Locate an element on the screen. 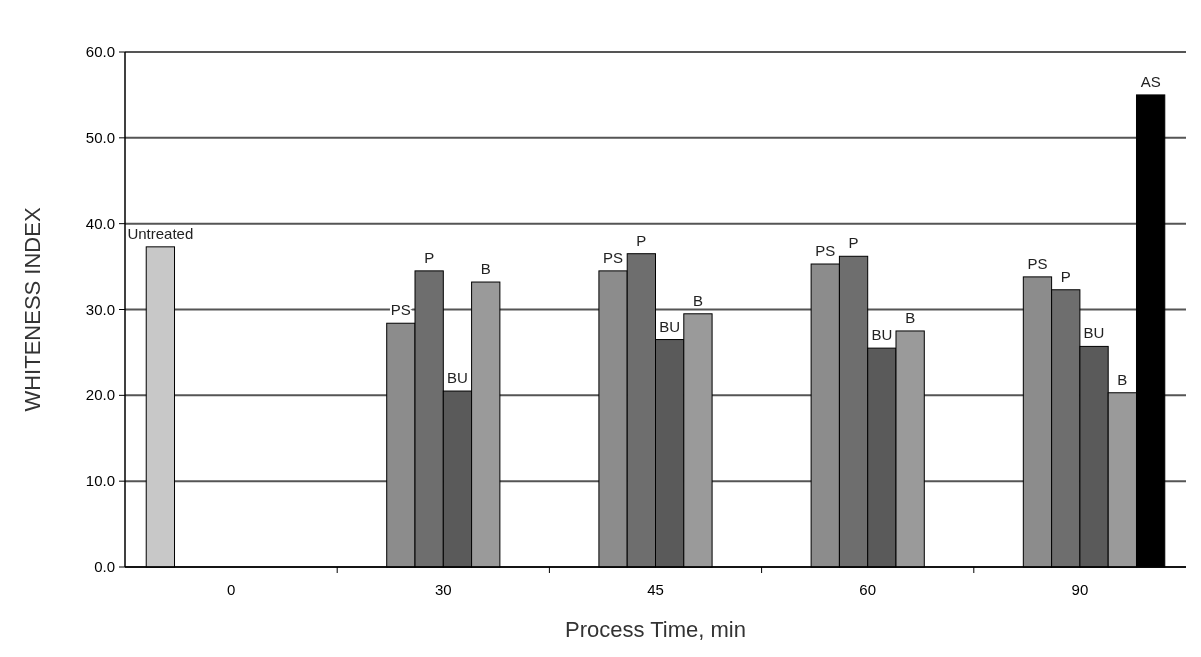  y-axis-title: WHITENESS INDEX is located at coordinates (32, 309).